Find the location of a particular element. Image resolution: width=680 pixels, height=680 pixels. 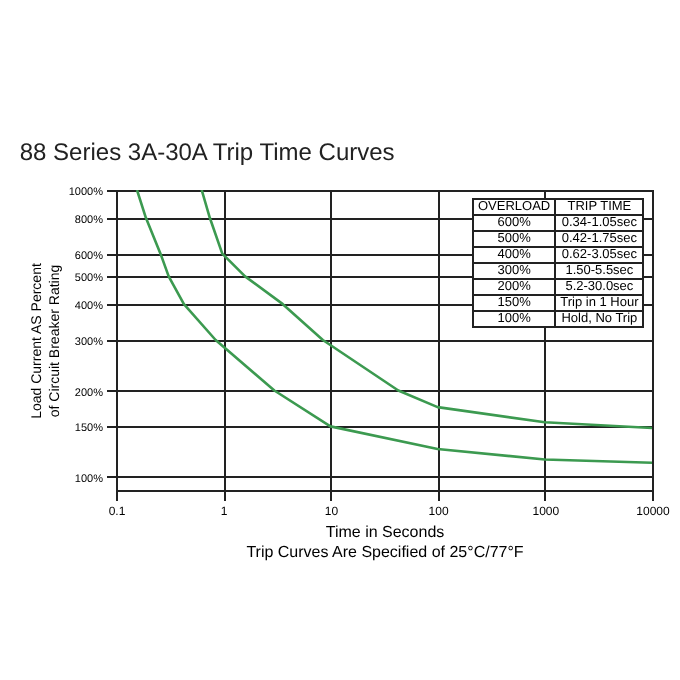

chart-title: 88 Series 3A-30A Trip Time Curves is located at coordinates (207, 152).